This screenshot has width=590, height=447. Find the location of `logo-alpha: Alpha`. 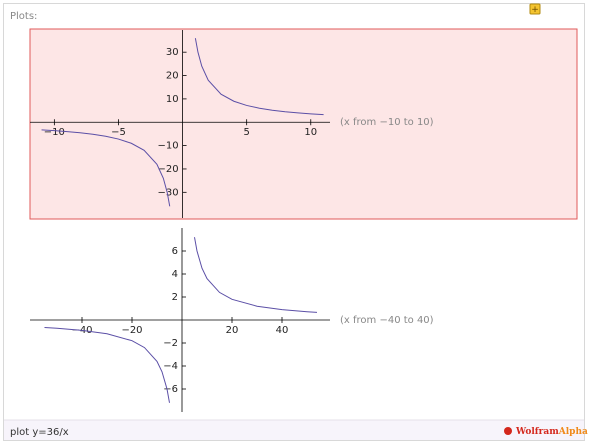

logo-alpha: Alpha is located at coordinates (573, 432).